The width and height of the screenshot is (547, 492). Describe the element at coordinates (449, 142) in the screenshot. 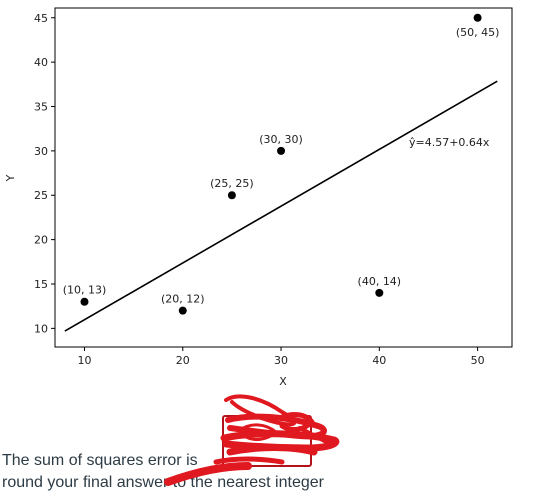

I see `regression-equation-label: ŷ=4.57+0.64x` at that location.